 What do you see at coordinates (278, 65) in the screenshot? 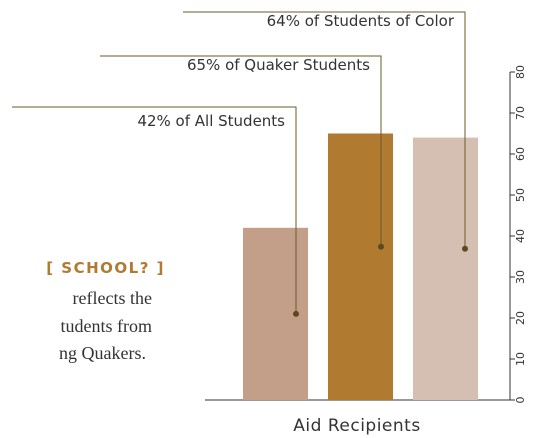
I see `value-label: 65% of Quaker Students` at bounding box center [278, 65].